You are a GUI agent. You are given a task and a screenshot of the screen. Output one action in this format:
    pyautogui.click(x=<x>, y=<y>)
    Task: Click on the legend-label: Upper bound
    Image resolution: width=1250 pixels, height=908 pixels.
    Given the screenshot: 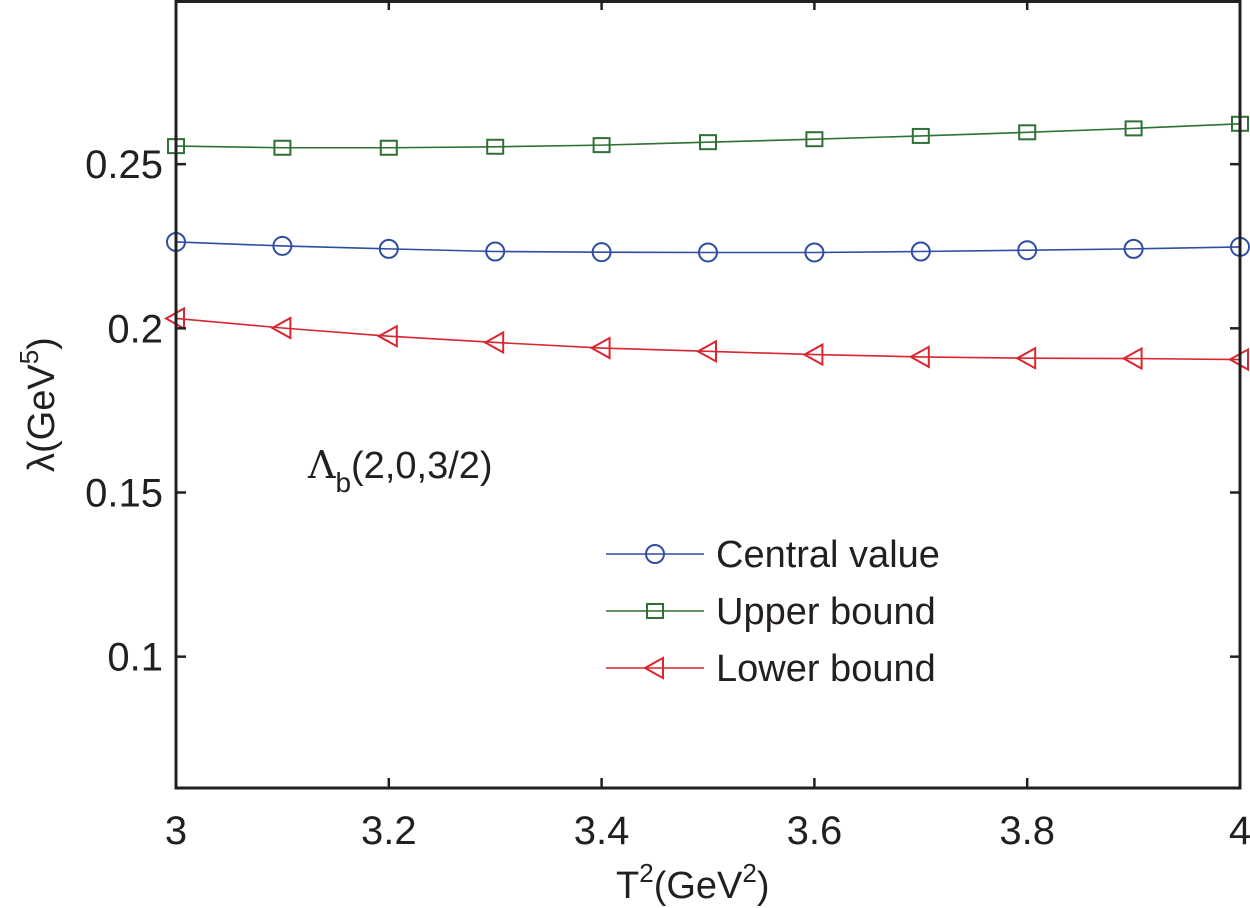 What is the action you would take?
    pyautogui.click(x=826, y=612)
    